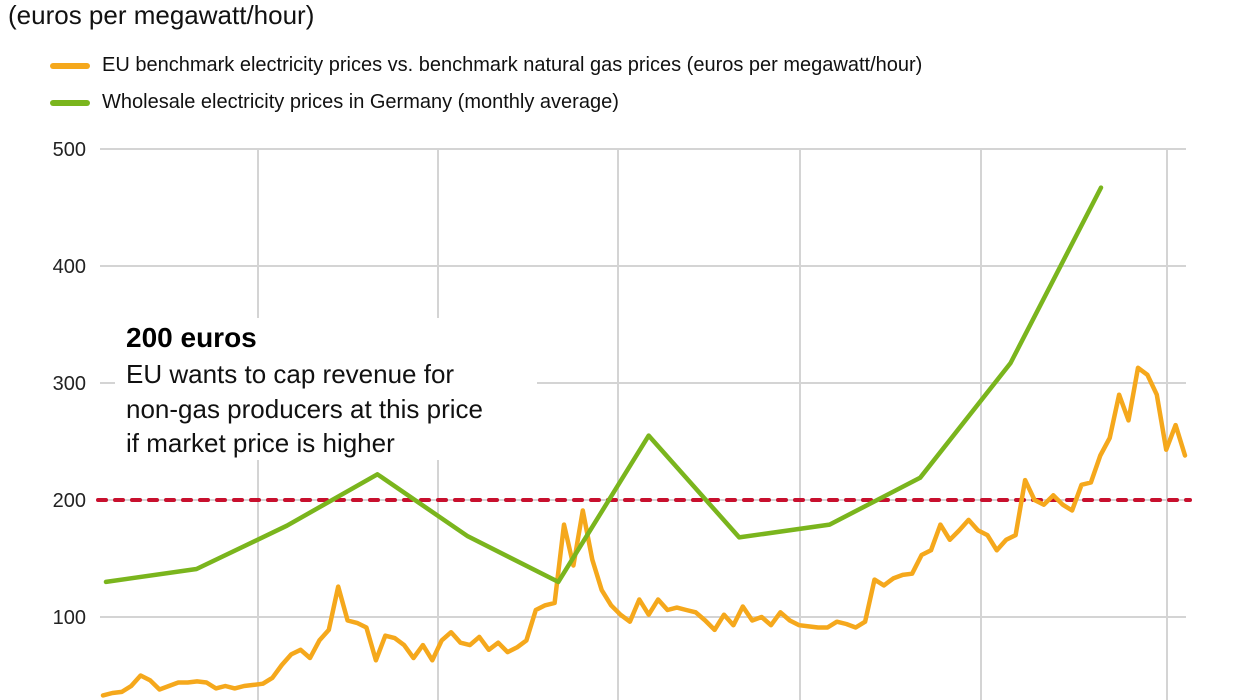  I want to click on legend-swatch-orange, so click(70, 65).